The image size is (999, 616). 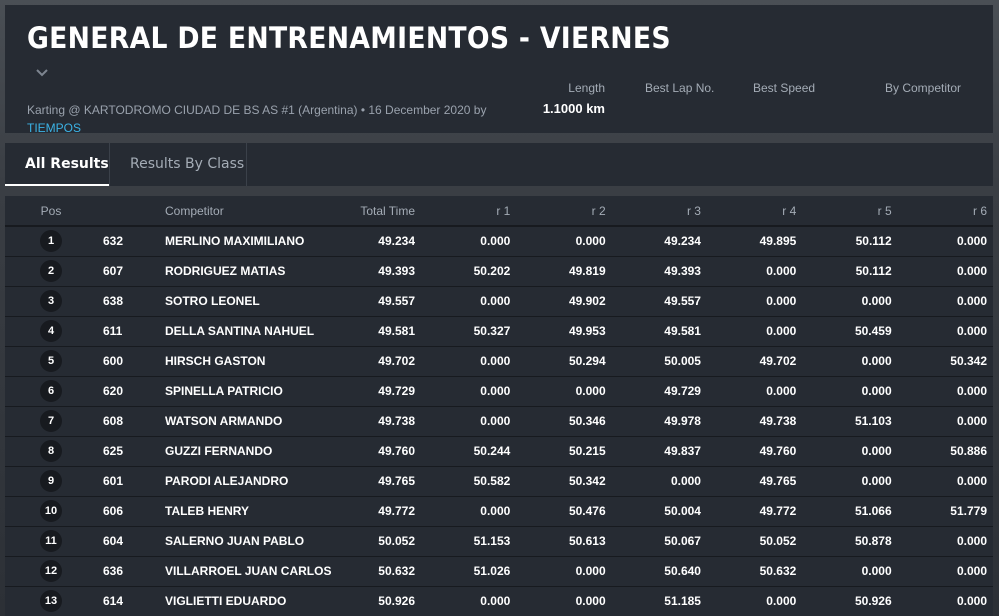 What do you see at coordinates (254, 271) in the screenshot?
I see `cell-competitor: RODRIGUEZ MATIAS` at bounding box center [254, 271].